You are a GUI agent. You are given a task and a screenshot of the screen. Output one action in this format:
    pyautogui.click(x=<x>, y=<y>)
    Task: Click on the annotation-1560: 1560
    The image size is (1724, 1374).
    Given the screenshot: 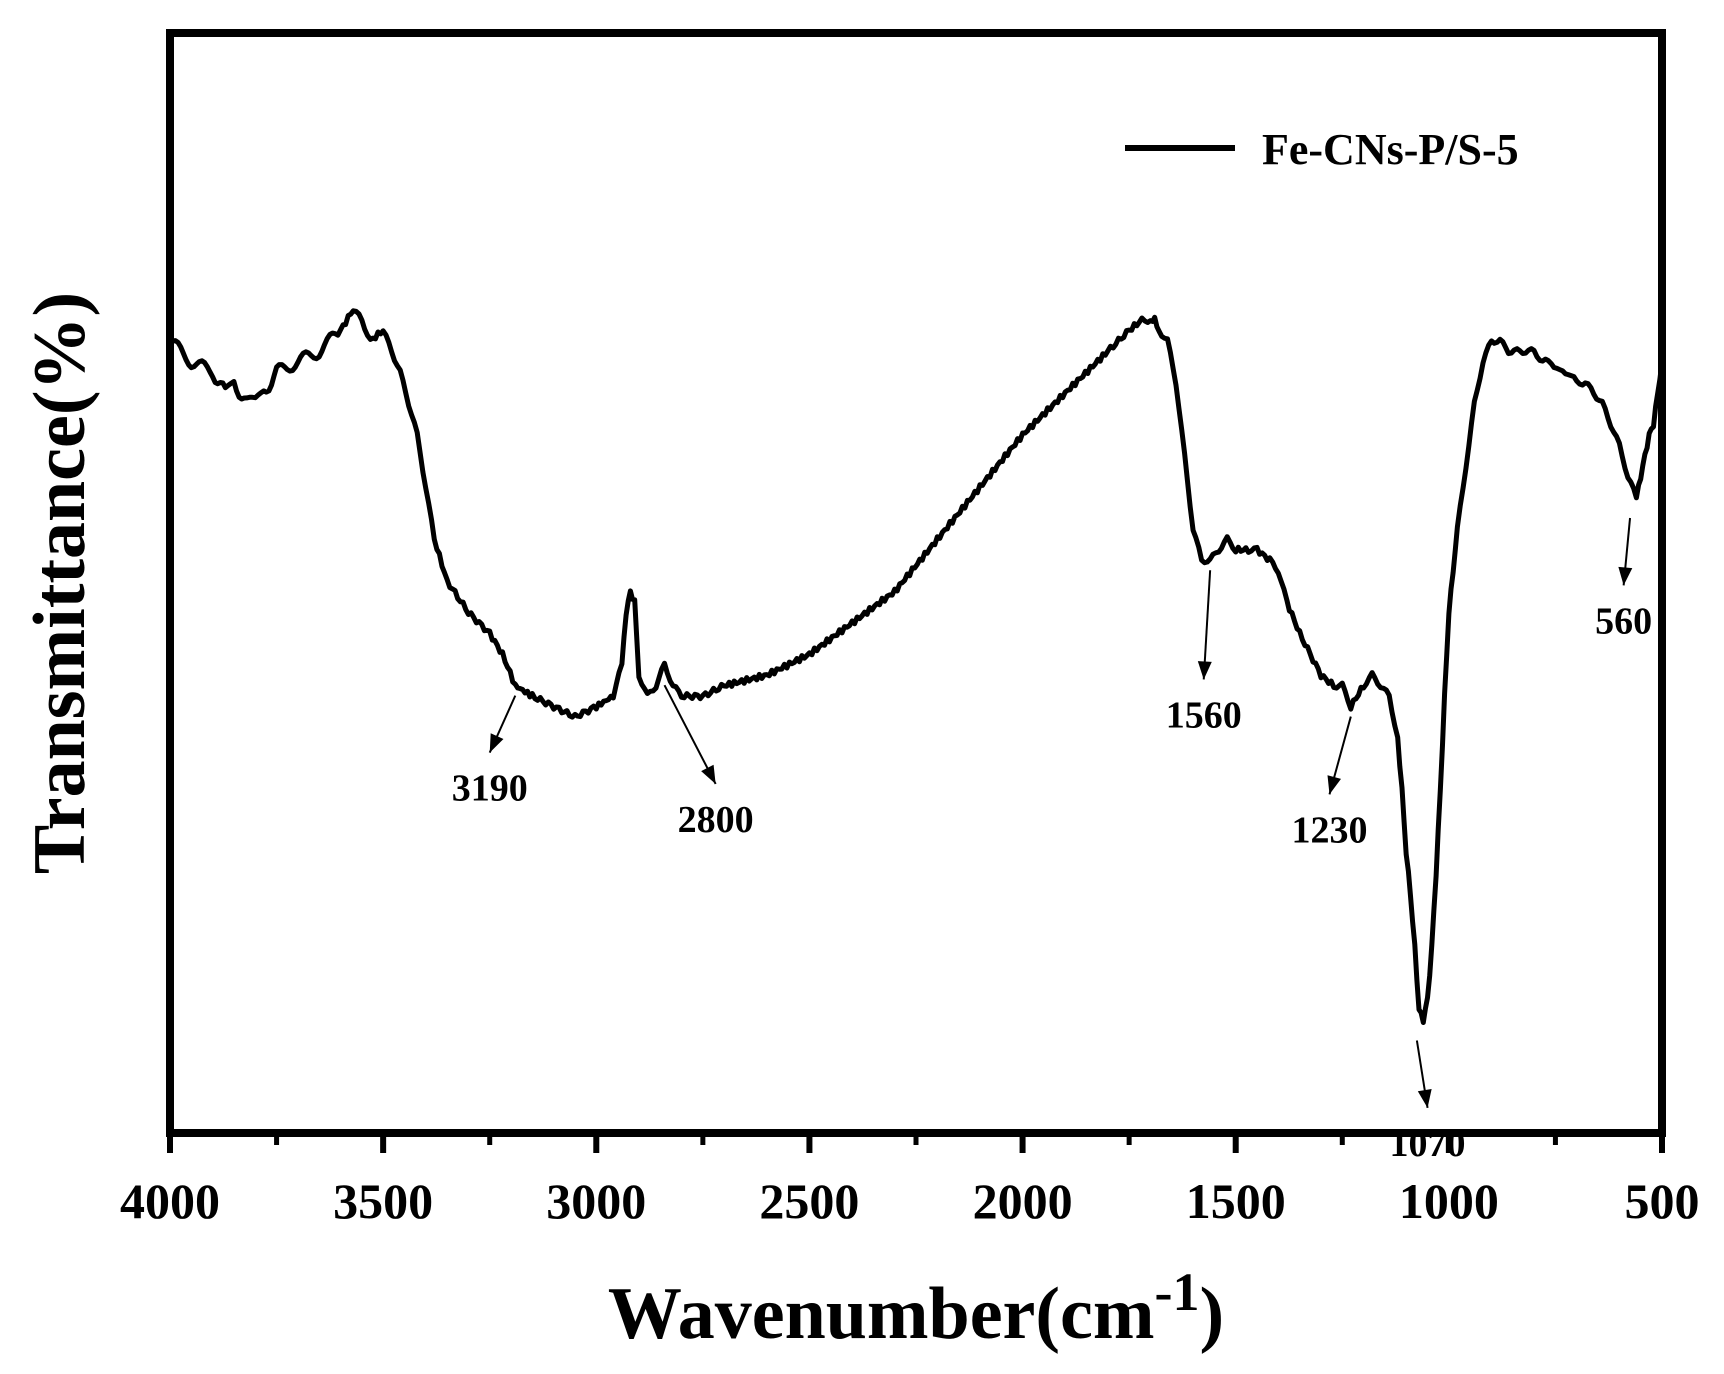 What is the action you would take?
    pyautogui.click(x=1204, y=653)
    